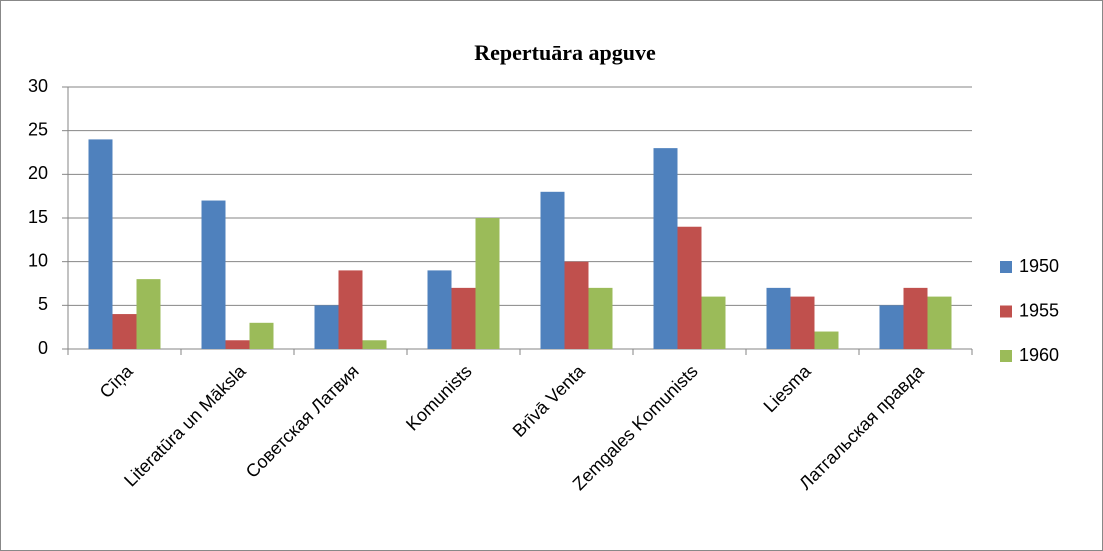  Describe the element at coordinates (43, 348) in the screenshot. I see `y-tick-label: 0` at that location.